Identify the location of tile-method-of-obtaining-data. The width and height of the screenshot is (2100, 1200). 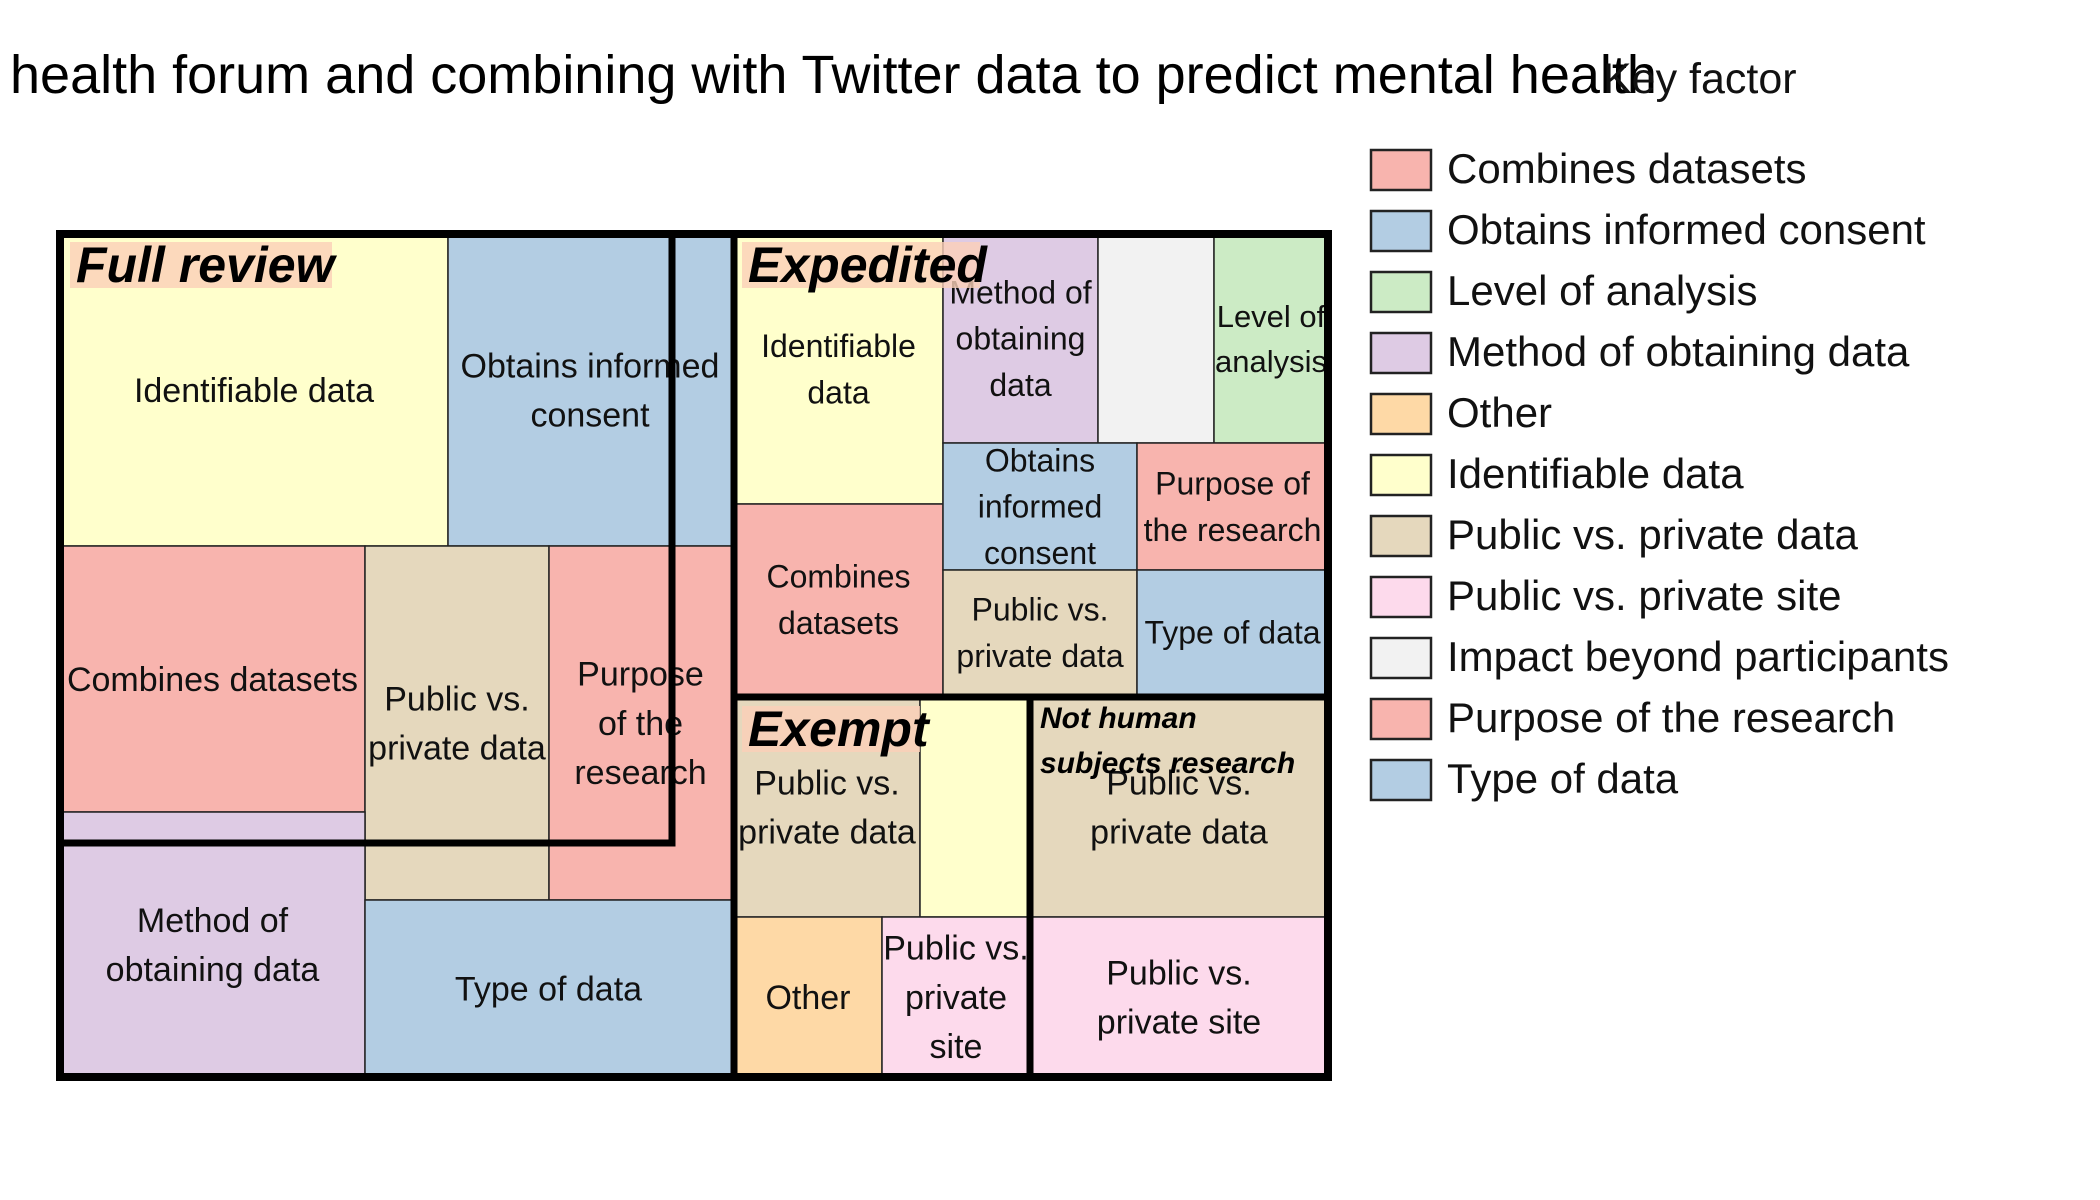
(212, 944).